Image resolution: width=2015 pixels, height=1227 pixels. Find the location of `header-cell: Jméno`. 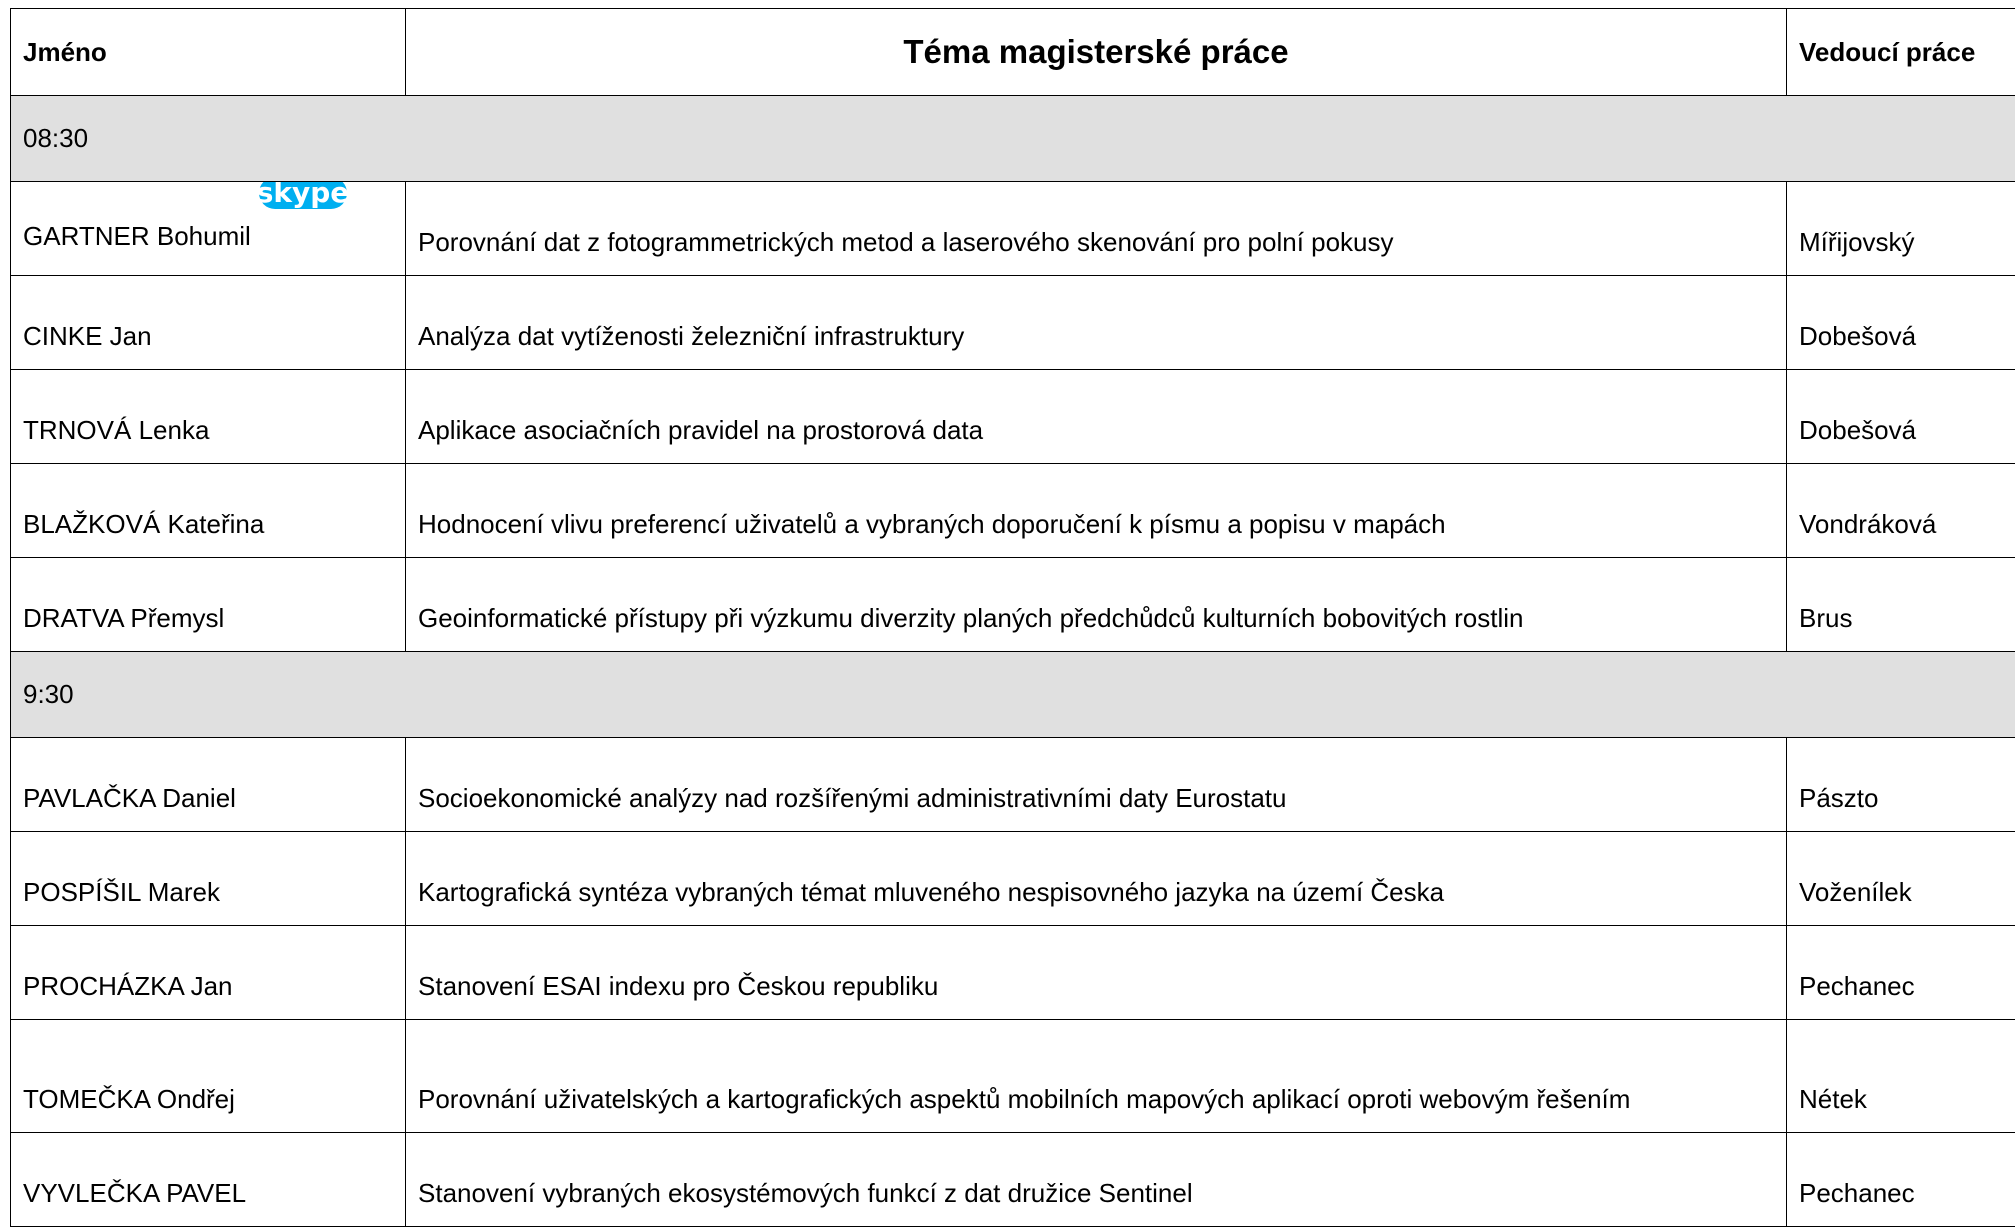

header-cell: Jméno is located at coordinates (208, 52).